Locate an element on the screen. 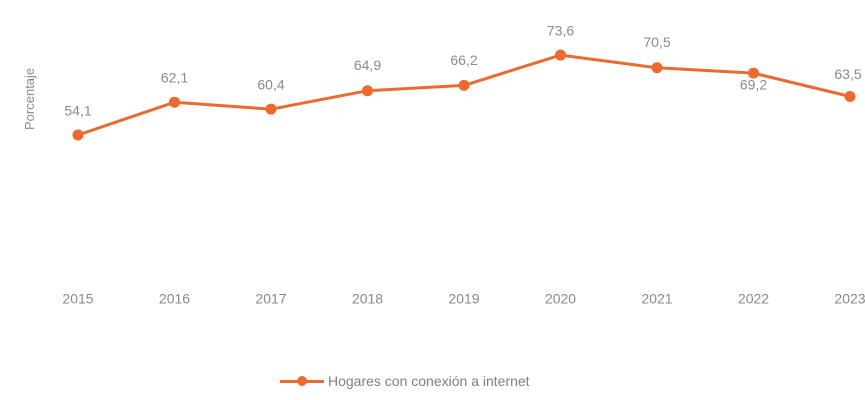 This screenshot has height=400, width=865. data-label-2022: 69,2 is located at coordinates (753, 84).